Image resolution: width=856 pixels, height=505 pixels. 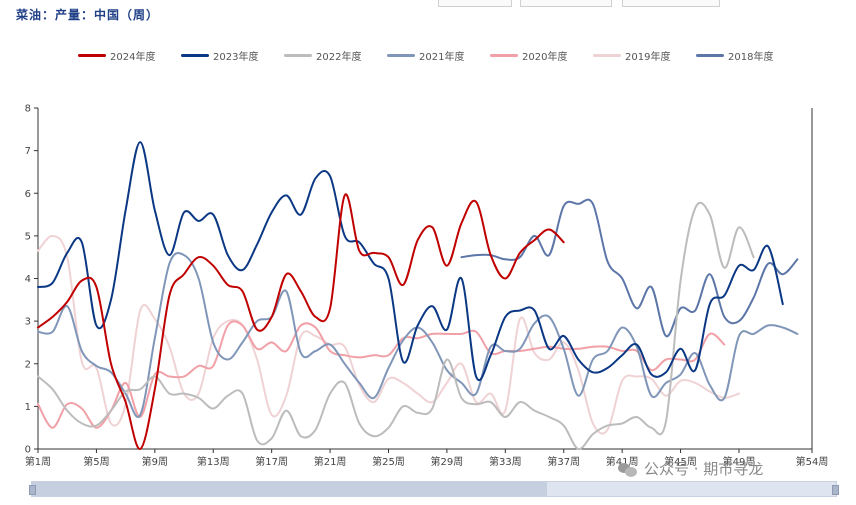 What do you see at coordinates (447, 461) in the screenshot?
I see `x-tick-label: 第29周` at bounding box center [447, 461].